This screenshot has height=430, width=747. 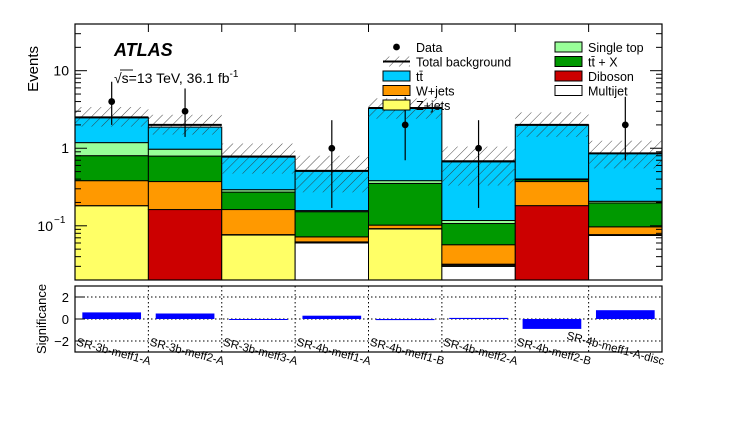 What do you see at coordinates (368, 319) in the screenshot?
I see `lower-frame` at bounding box center [368, 319].